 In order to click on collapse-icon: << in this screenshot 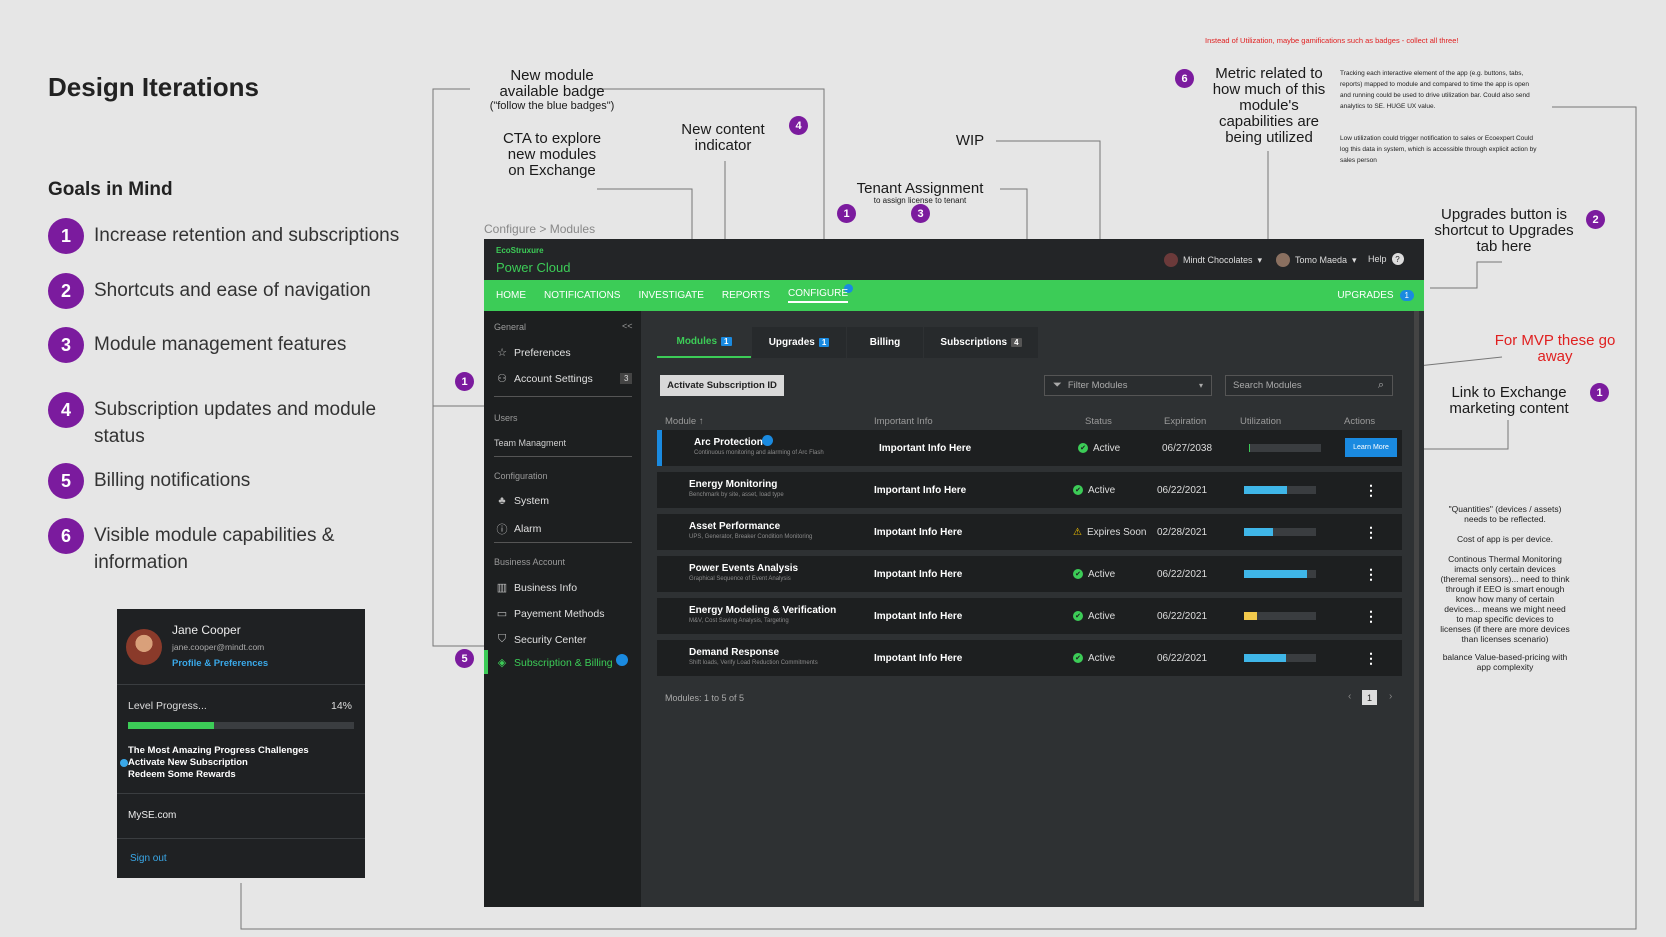, I will do `click(627, 326)`.